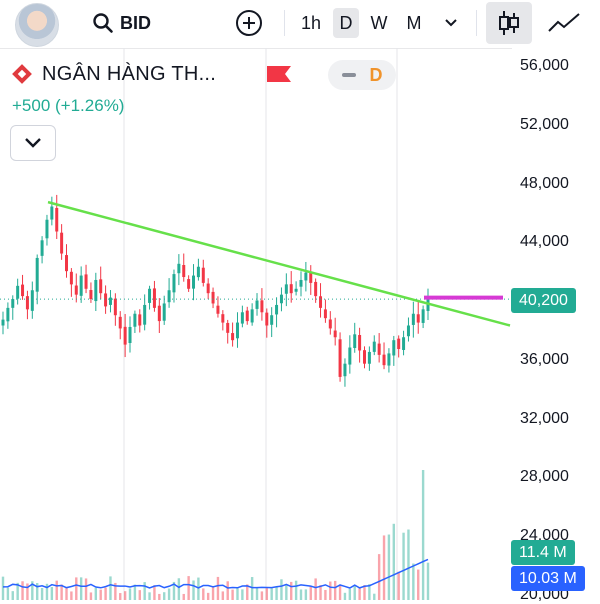 Image resolution: width=600 pixels, height=604 pixels. What do you see at coordinates (379, 22) in the screenshot?
I see `interval-w: W` at bounding box center [379, 22].